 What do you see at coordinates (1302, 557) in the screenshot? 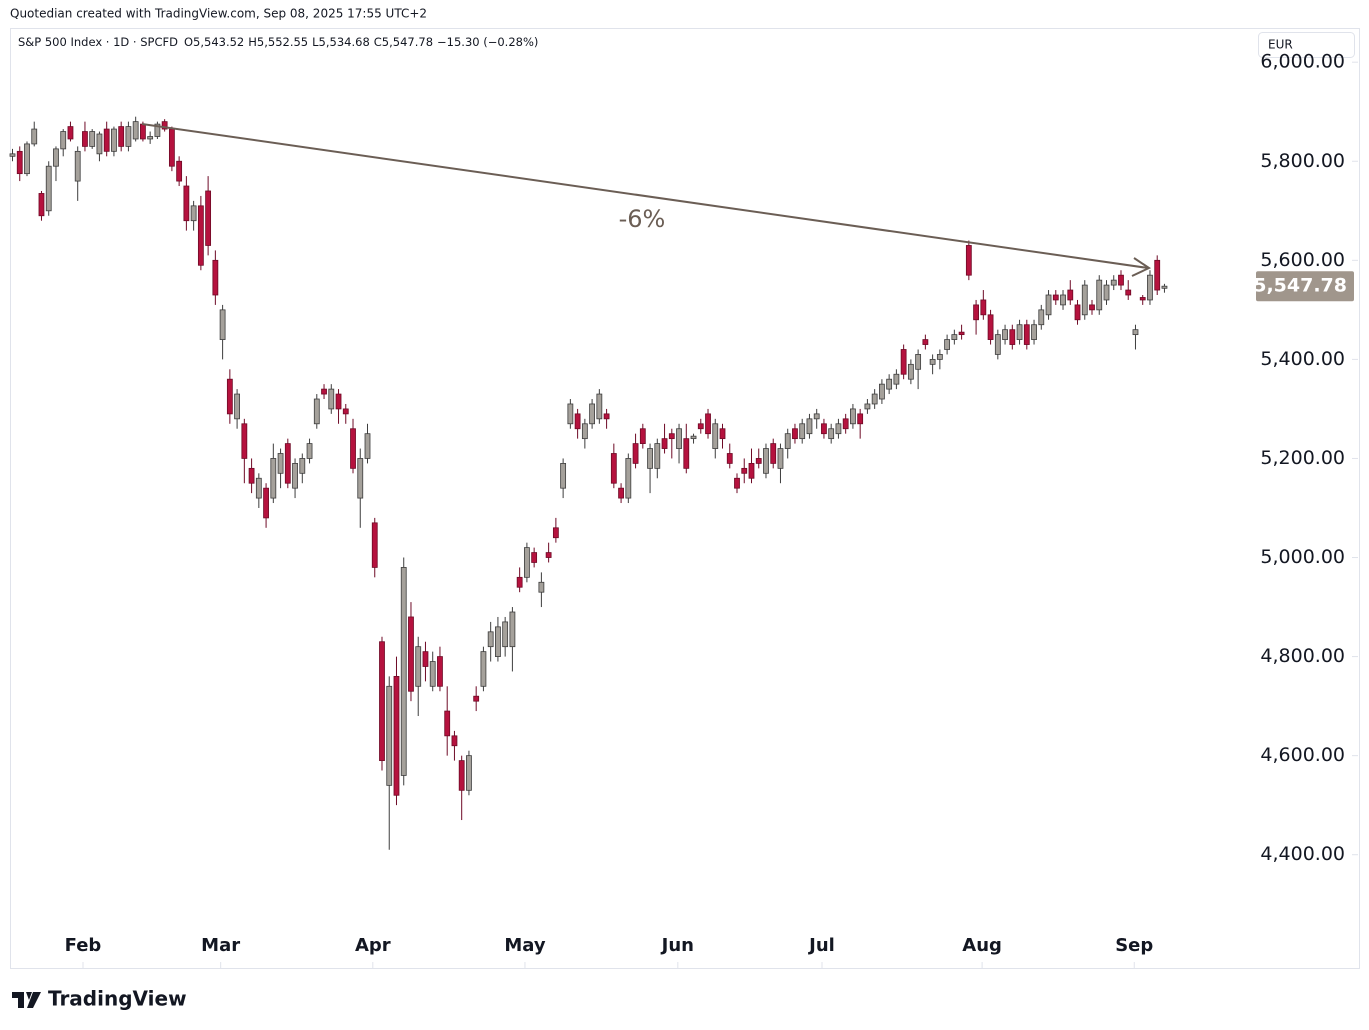
I see `y-tick-label: 5,000.00` at bounding box center [1302, 557].